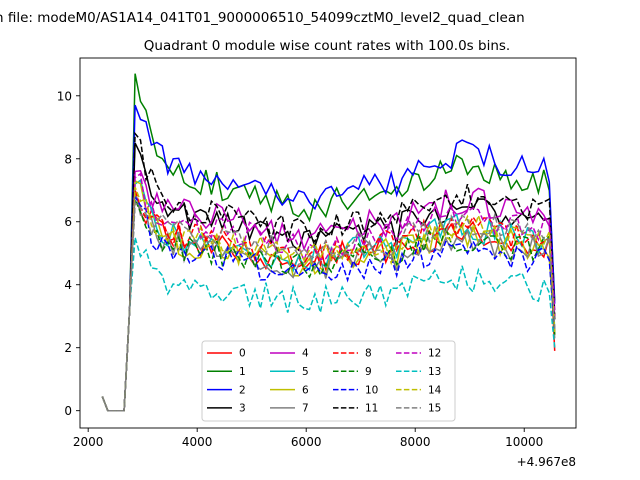 The width and height of the screenshot is (640, 480). Describe the element at coordinates (371, 409) in the screenshot. I see `legend-label-11: 11` at that location.